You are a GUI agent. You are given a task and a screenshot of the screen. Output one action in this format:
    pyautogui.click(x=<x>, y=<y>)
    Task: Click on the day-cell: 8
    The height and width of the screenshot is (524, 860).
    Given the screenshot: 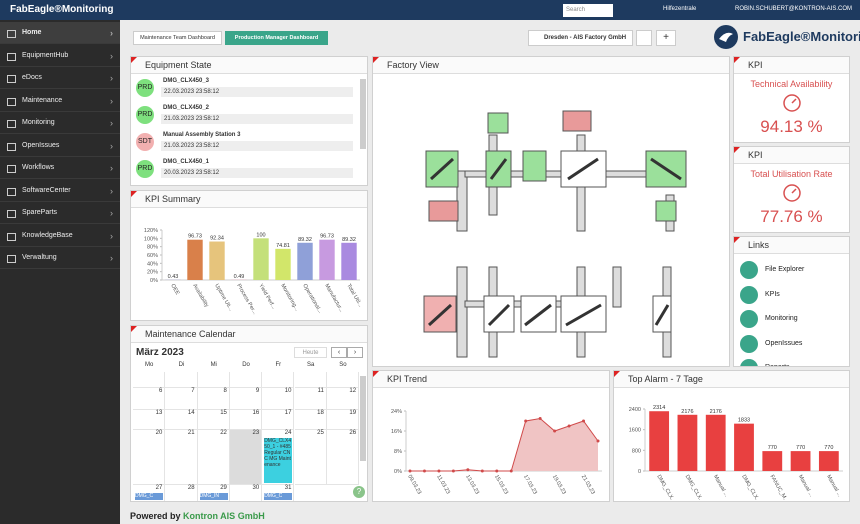 What is the action you would take?
    pyautogui.click(x=213, y=399)
    